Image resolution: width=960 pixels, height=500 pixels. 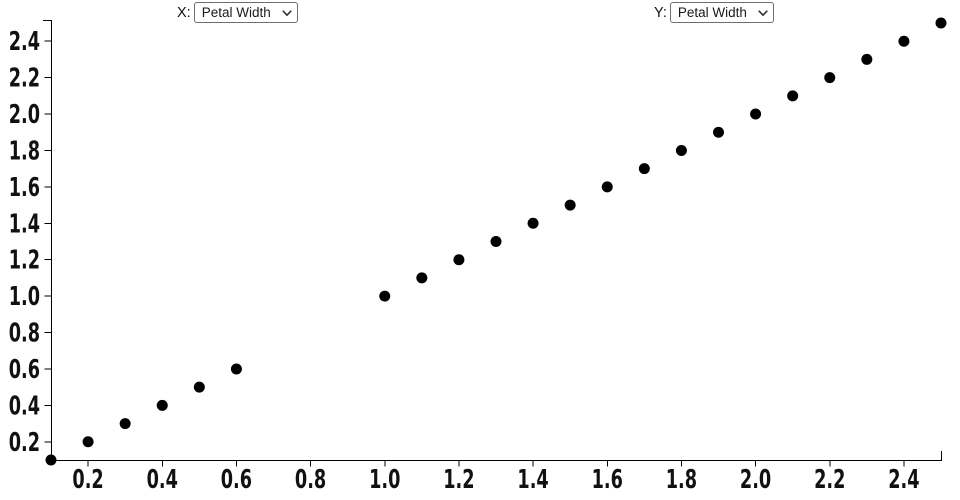 What do you see at coordinates (87, 480) in the screenshot?
I see `x-axis-tick-label: 0.2` at bounding box center [87, 480].